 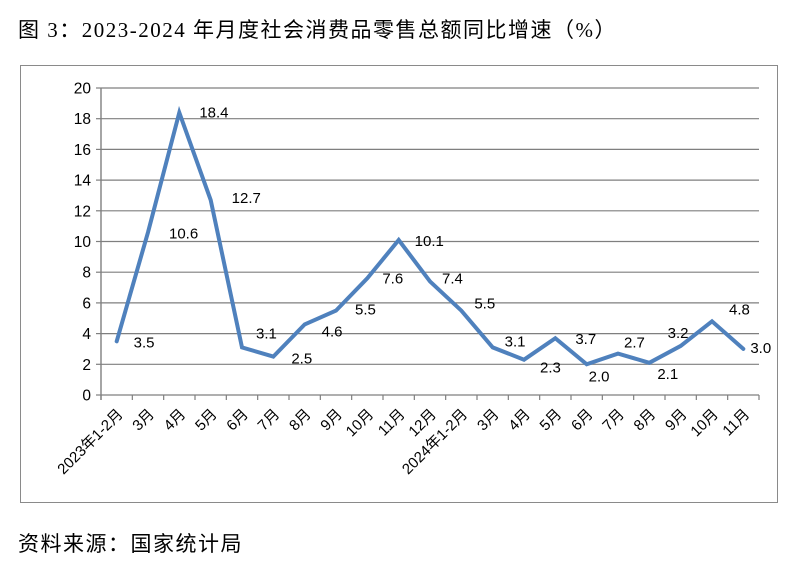 I want to click on data-label: 7.4, so click(x=452, y=278).